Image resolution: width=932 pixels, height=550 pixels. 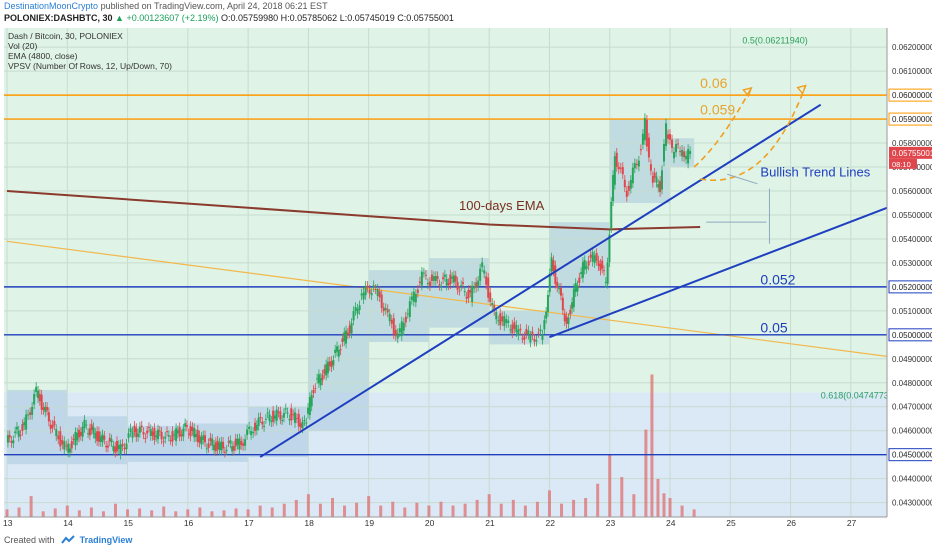 What do you see at coordinates (792, 523) in the screenshot?
I see `x-tick-label: 26` at bounding box center [792, 523].